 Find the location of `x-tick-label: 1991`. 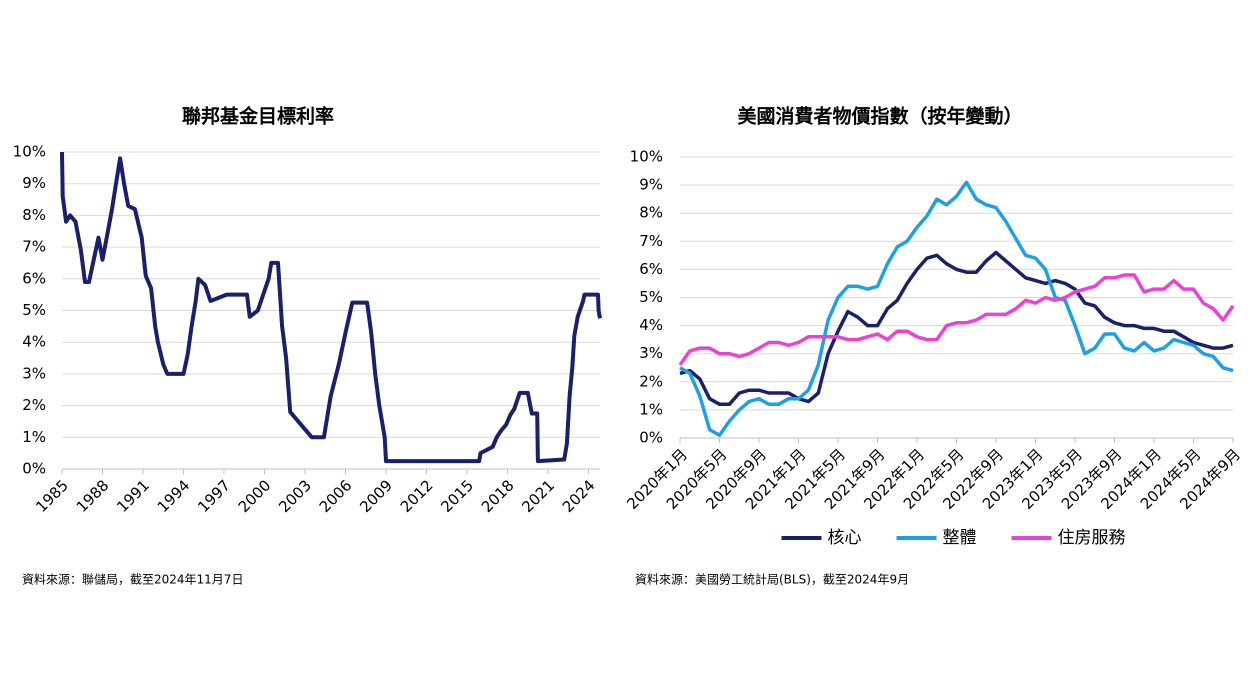

x-tick-label: 1991 is located at coordinates (133, 496).